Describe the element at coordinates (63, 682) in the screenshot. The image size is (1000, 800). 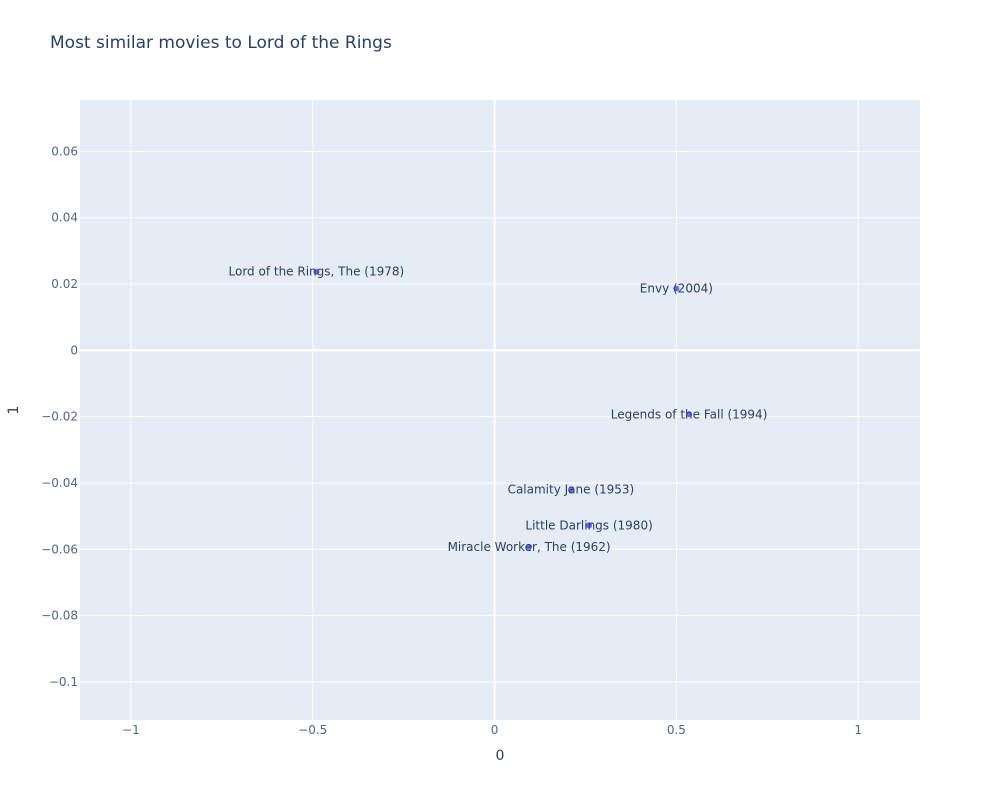
I see `y-tick-label: −0.1` at that location.